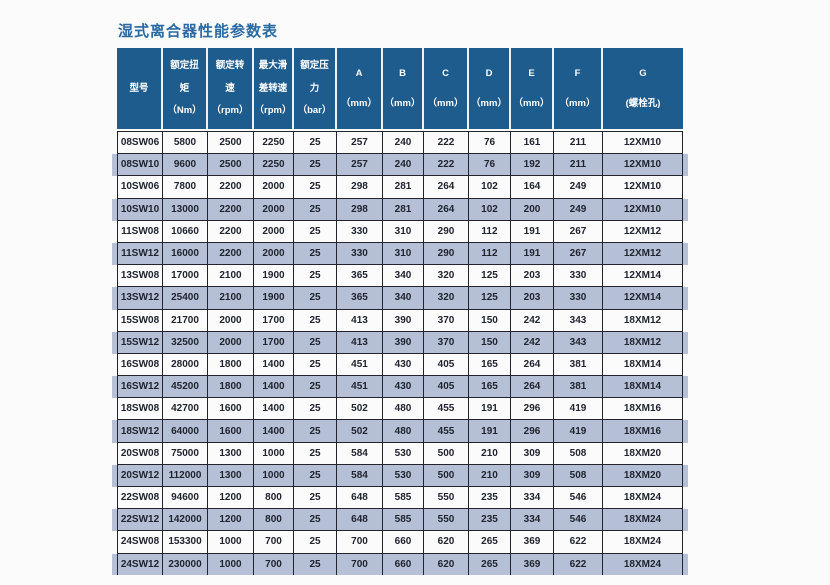 Image resolution: width=830 pixels, height=585 pixels. What do you see at coordinates (359, 73) in the screenshot?
I see `column-header-line: A` at bounding box center [359, 73].